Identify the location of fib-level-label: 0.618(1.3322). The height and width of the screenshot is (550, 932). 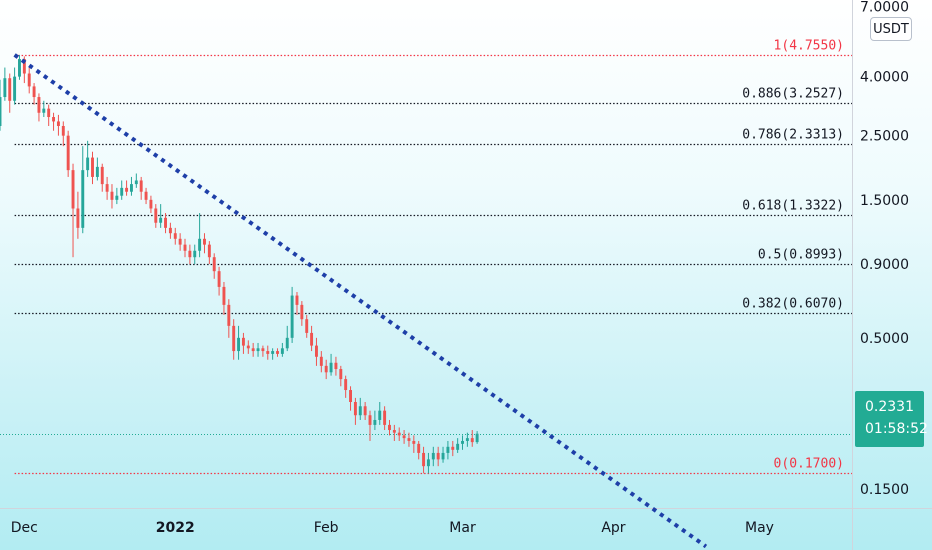
(793, 206).